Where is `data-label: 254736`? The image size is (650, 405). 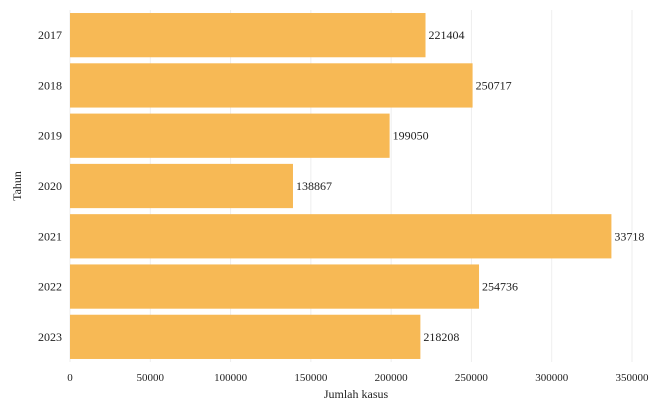
data-label: 254736 is located at coordinates (500, 287).